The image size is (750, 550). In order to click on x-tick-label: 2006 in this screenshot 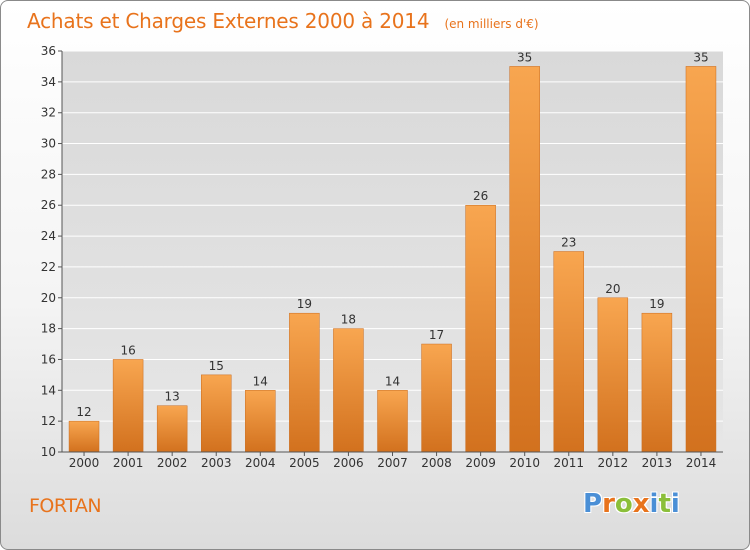, I will do `click(348, 463)`.